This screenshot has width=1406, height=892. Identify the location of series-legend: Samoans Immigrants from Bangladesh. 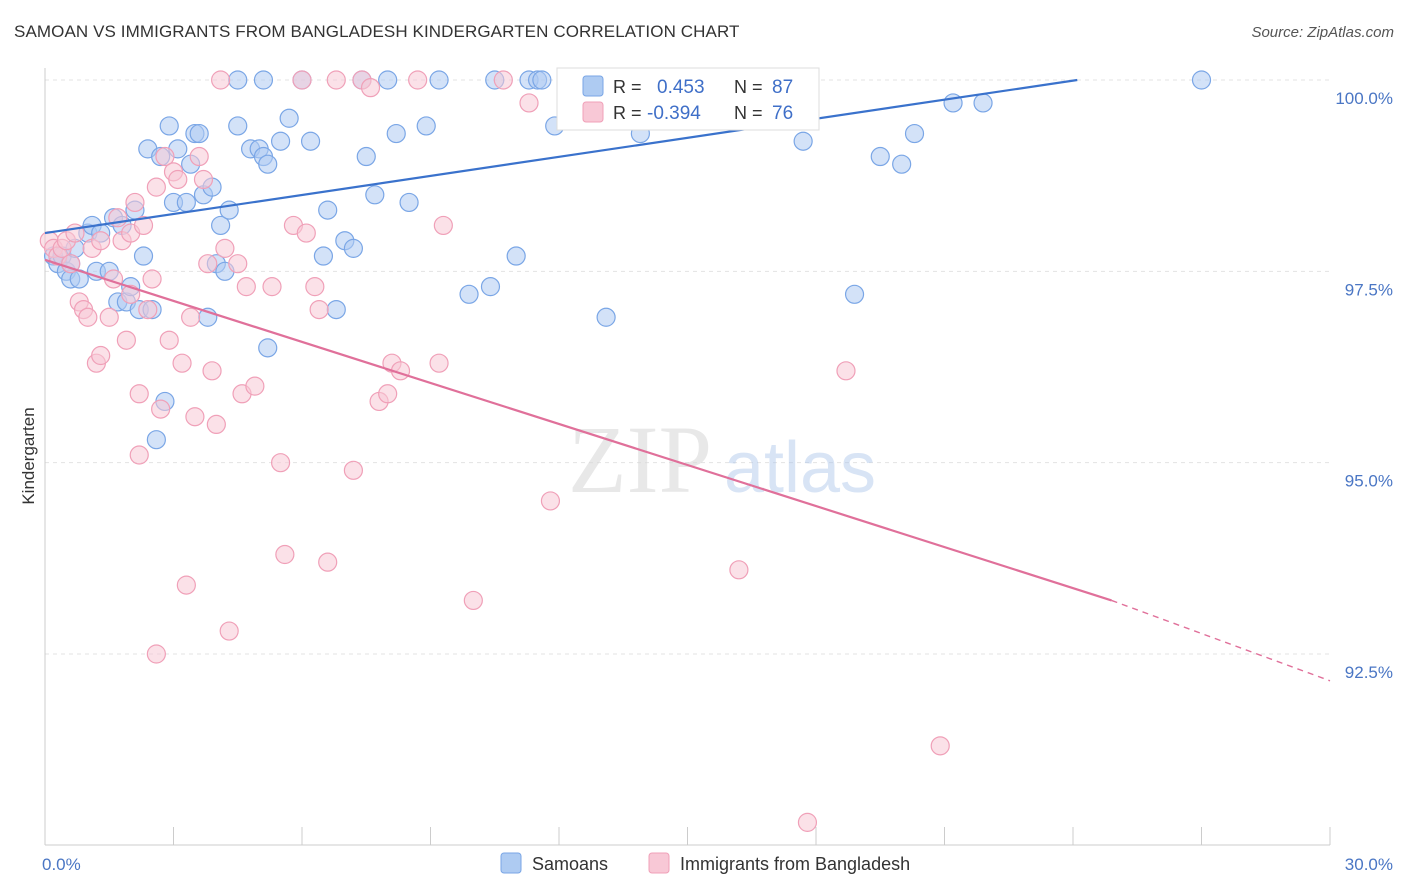
(705, 863).